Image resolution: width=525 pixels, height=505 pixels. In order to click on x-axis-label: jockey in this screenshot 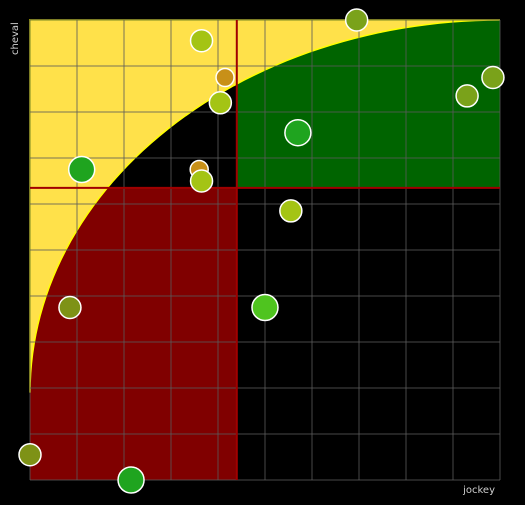, I will do `click(478, 490)`.